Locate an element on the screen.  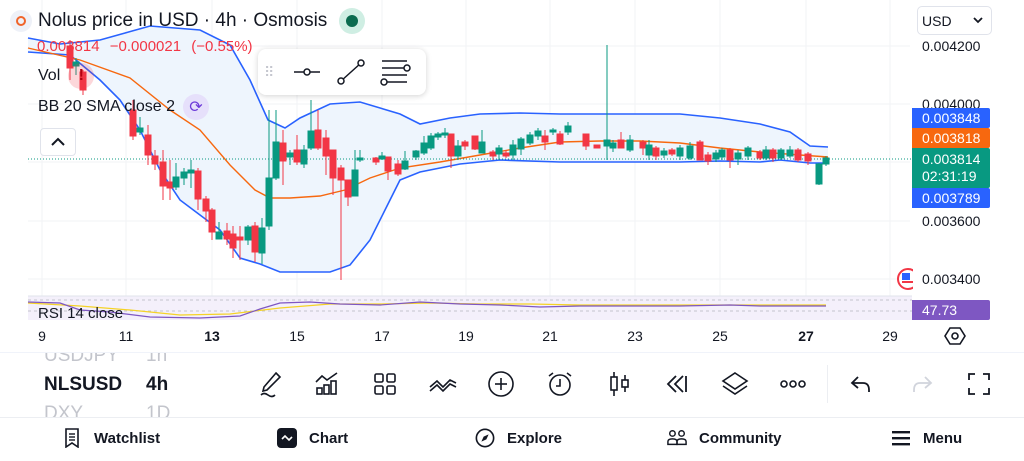
nav-label: Watchlist is located at coordinates (127, 438).